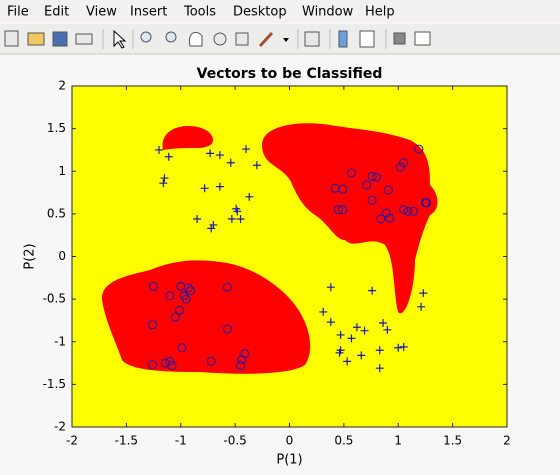 This screenshot has height=475, width=560. Describe the element at coordinates (367, 39) in the screenshot. I see `legend-button` at that location.